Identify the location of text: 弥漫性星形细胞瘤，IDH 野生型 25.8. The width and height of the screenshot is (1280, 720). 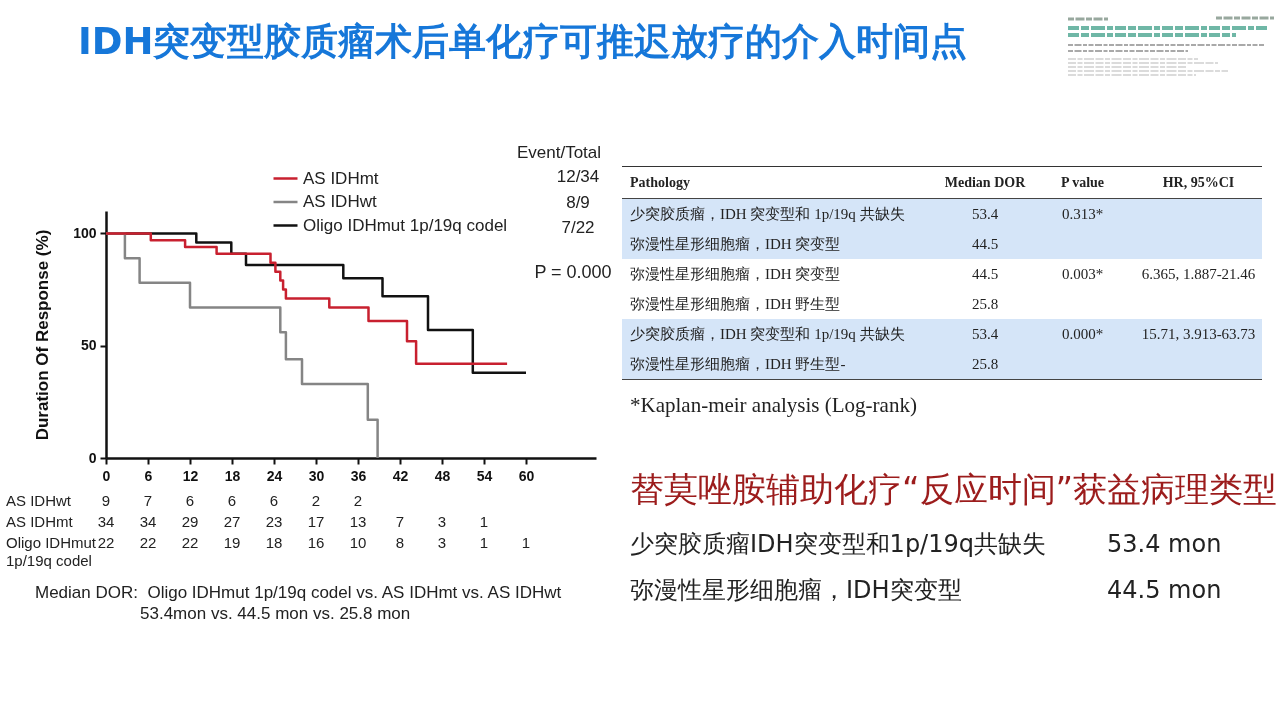
(814, 303).